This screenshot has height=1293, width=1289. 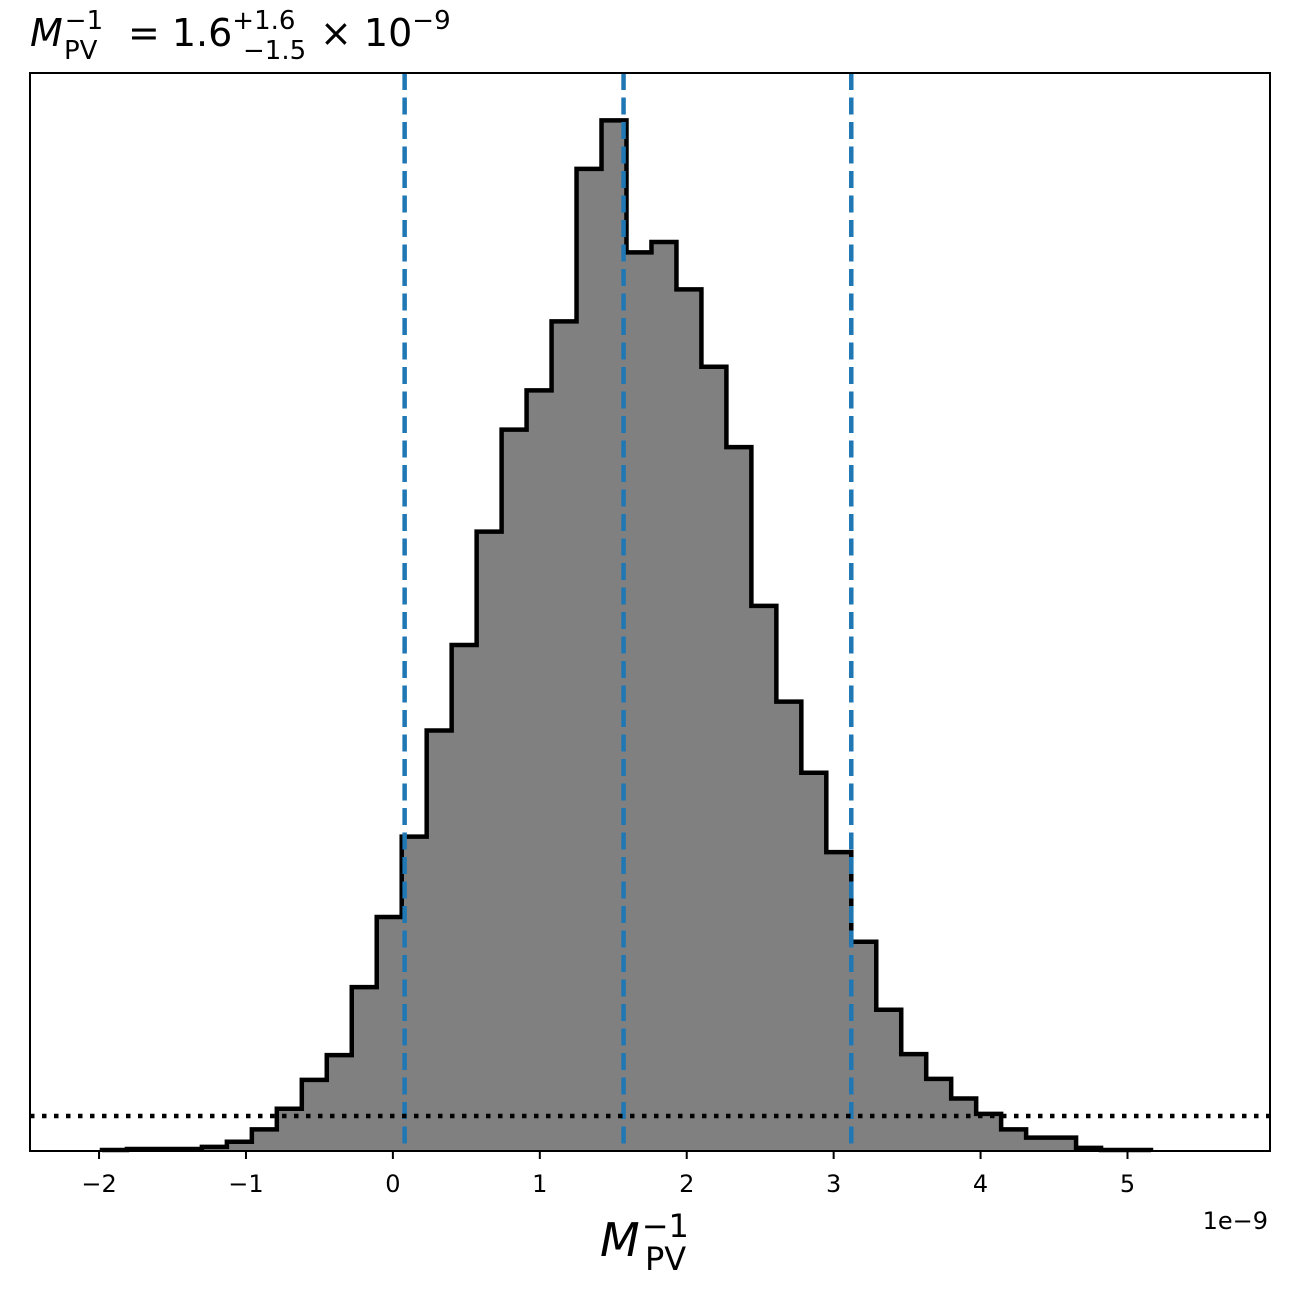 I want to click on x-tick-label: 1, so click(x=539, y=1184).